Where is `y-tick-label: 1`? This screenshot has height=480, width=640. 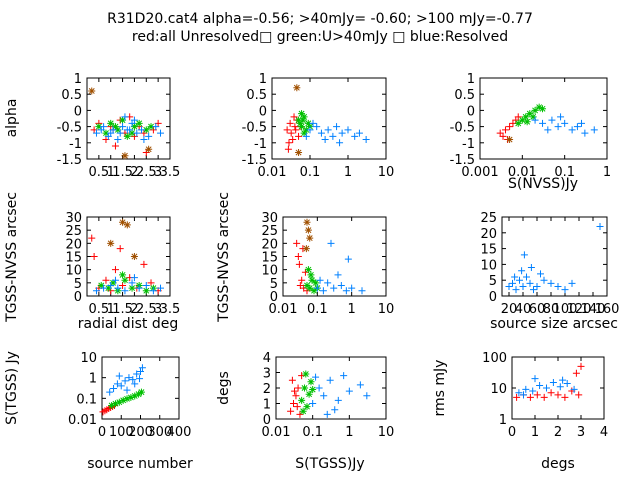
y-tick-label: 1 is located at coordinates (93, 379).